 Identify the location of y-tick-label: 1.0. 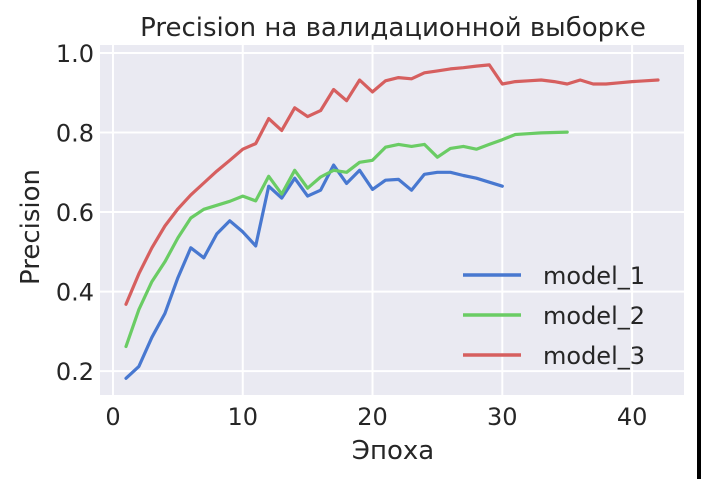
(75, 54).